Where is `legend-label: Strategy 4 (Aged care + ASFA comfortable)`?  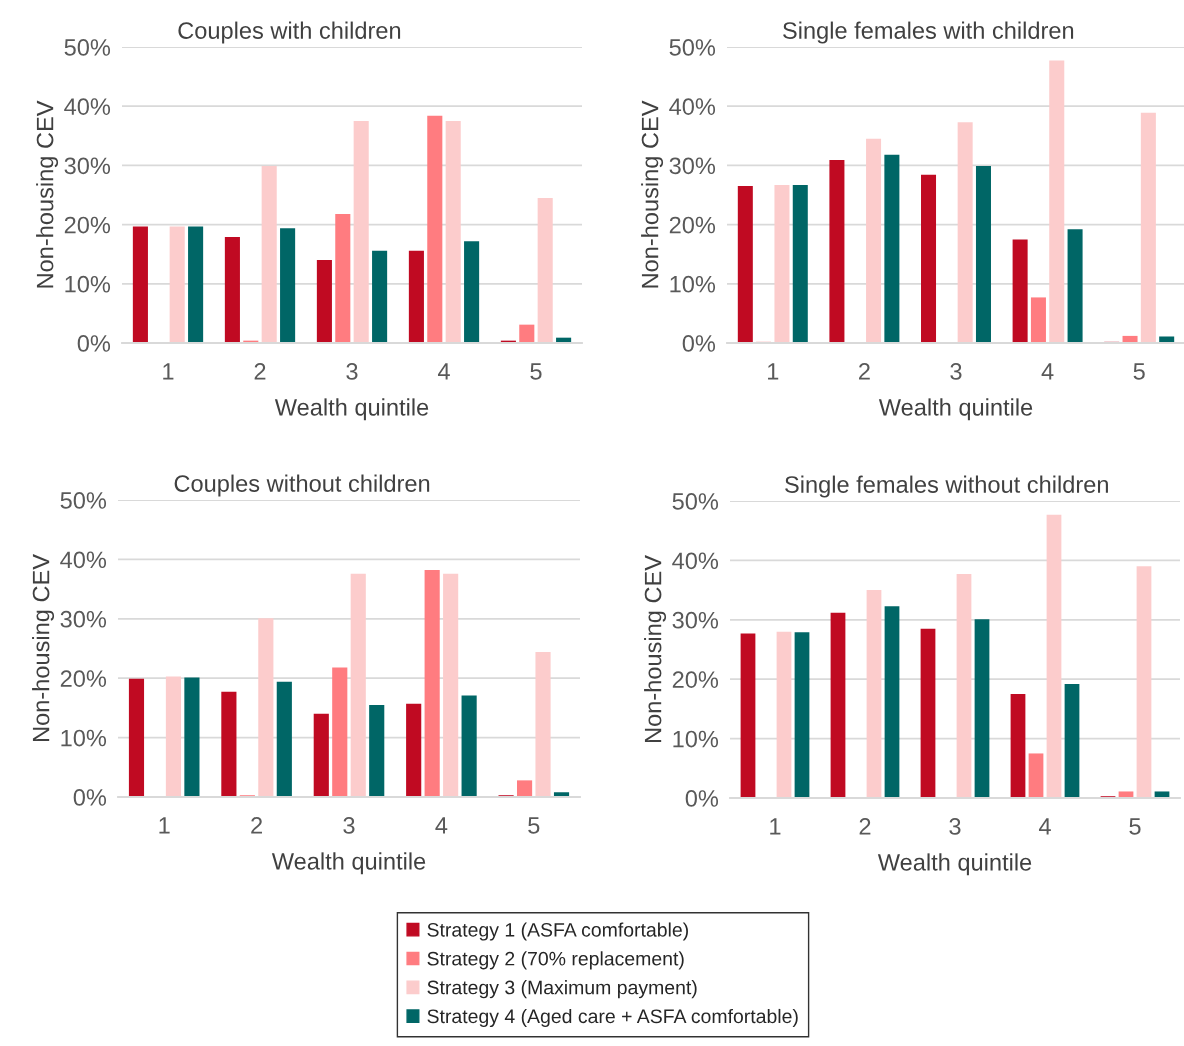 legend-label: Strategy 4 (Aged care + ASFA comfortable) is located at coordinates (612, 1018).